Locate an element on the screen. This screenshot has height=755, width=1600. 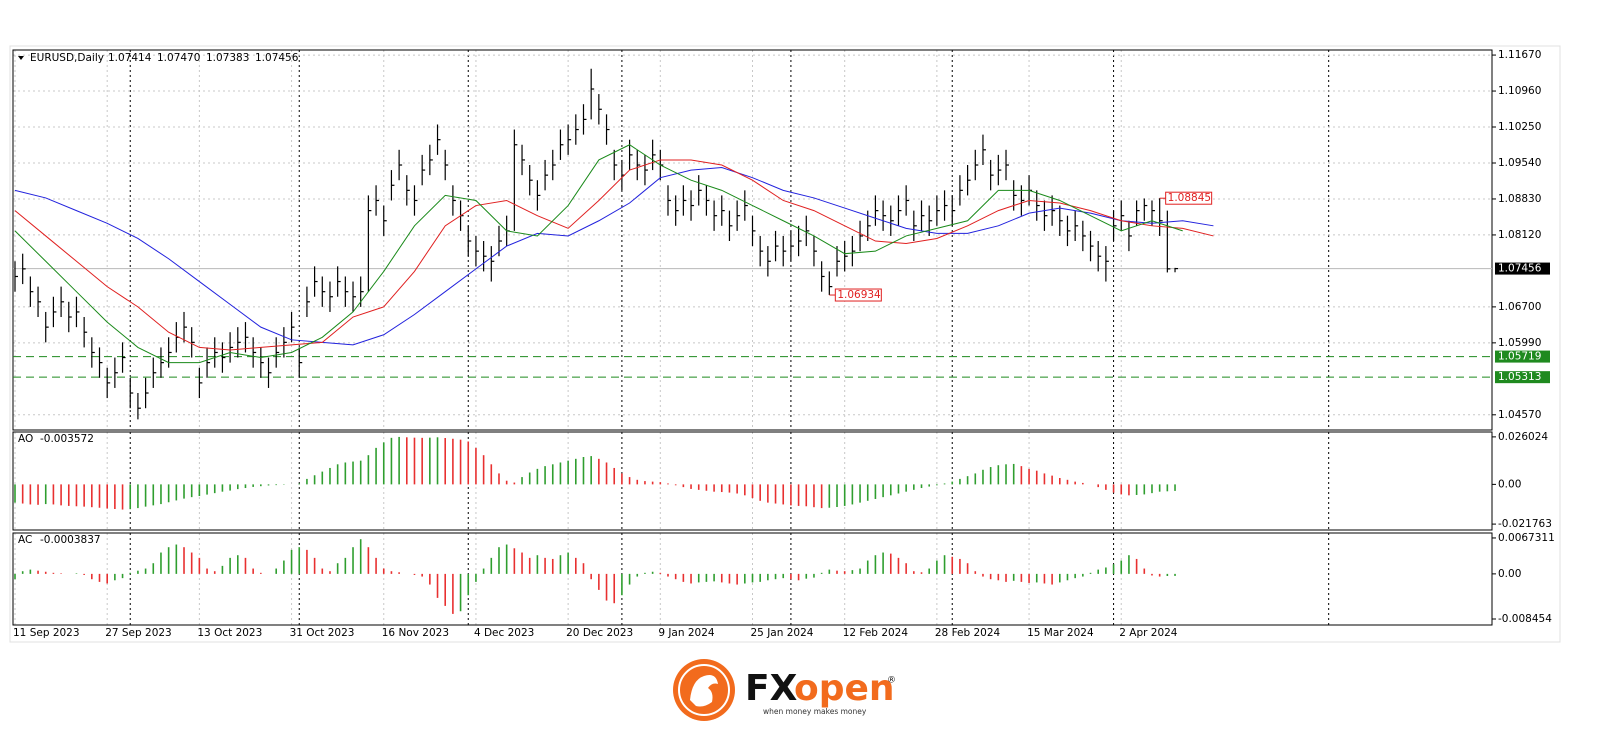
x-tick-label: 13 Oct 2023 is located at coordinates (229, 633).